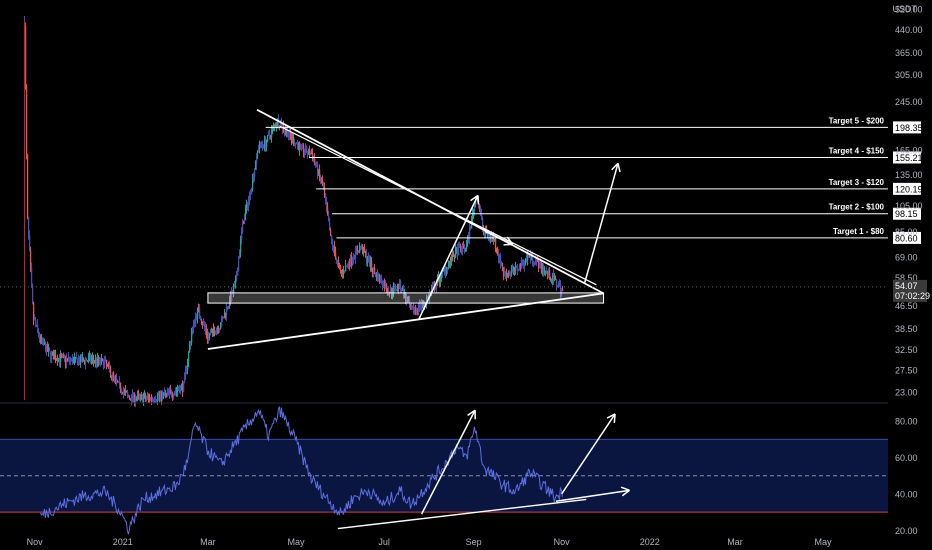 This screenshot has width=932, height=550. Describe the element at coordinates (909, 53) in the screenshot. I see `price-tick-label: 365.00` at that location.